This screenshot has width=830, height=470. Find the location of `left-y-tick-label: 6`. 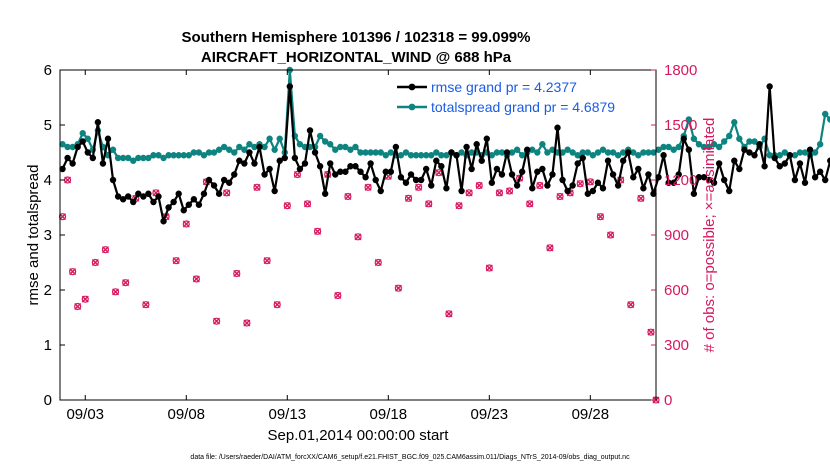

left-y-tick-label: 6 is located at coordinates (48, 70).